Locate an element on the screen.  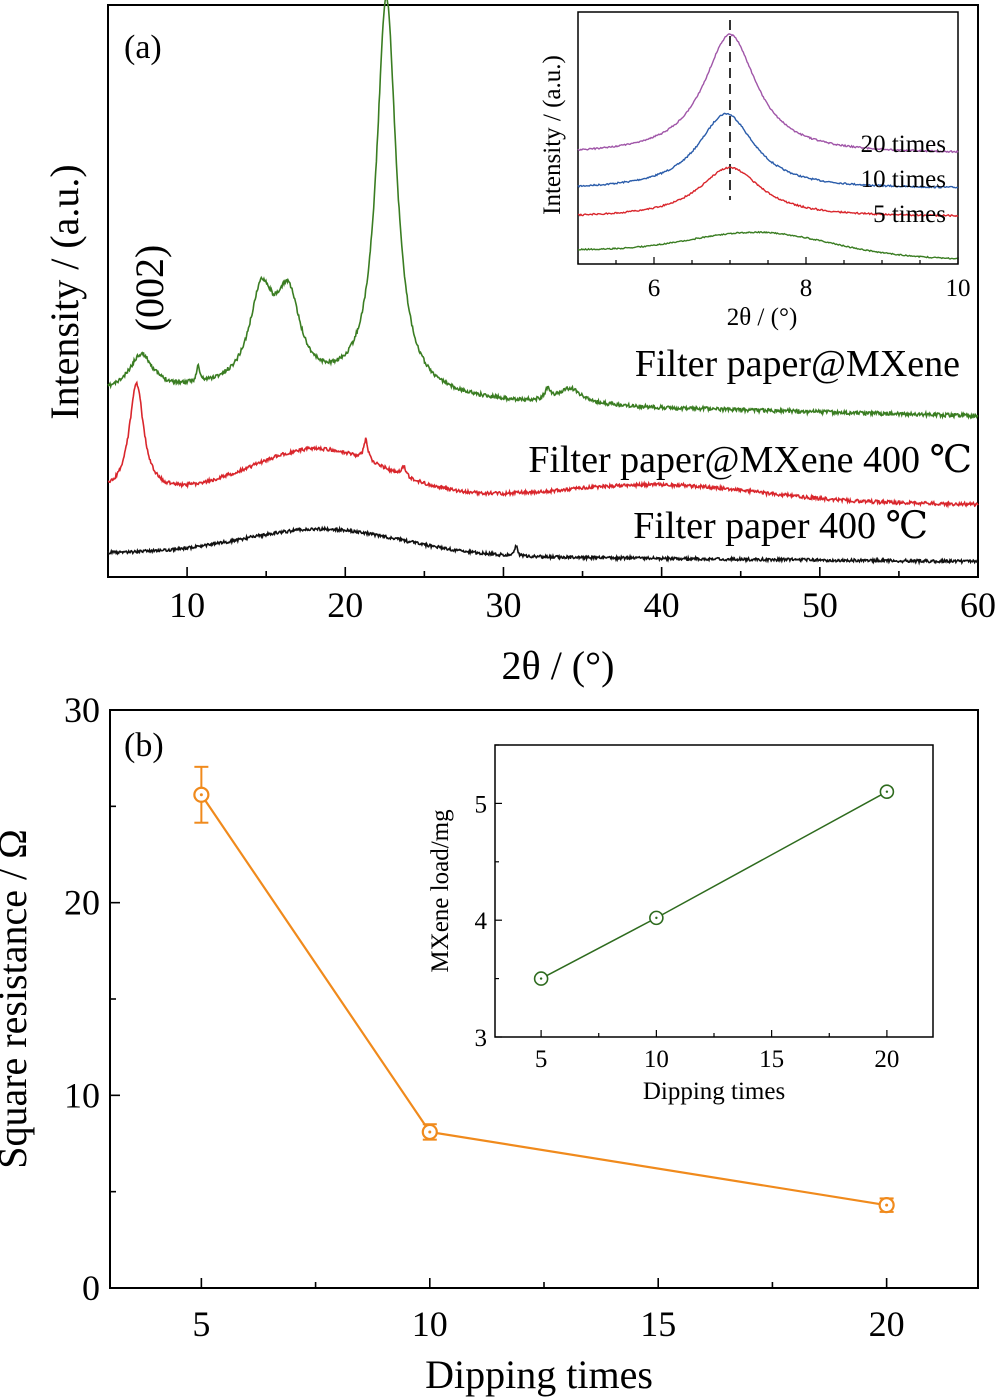
inset-curve-5-times is located at coordinates (768, 192).